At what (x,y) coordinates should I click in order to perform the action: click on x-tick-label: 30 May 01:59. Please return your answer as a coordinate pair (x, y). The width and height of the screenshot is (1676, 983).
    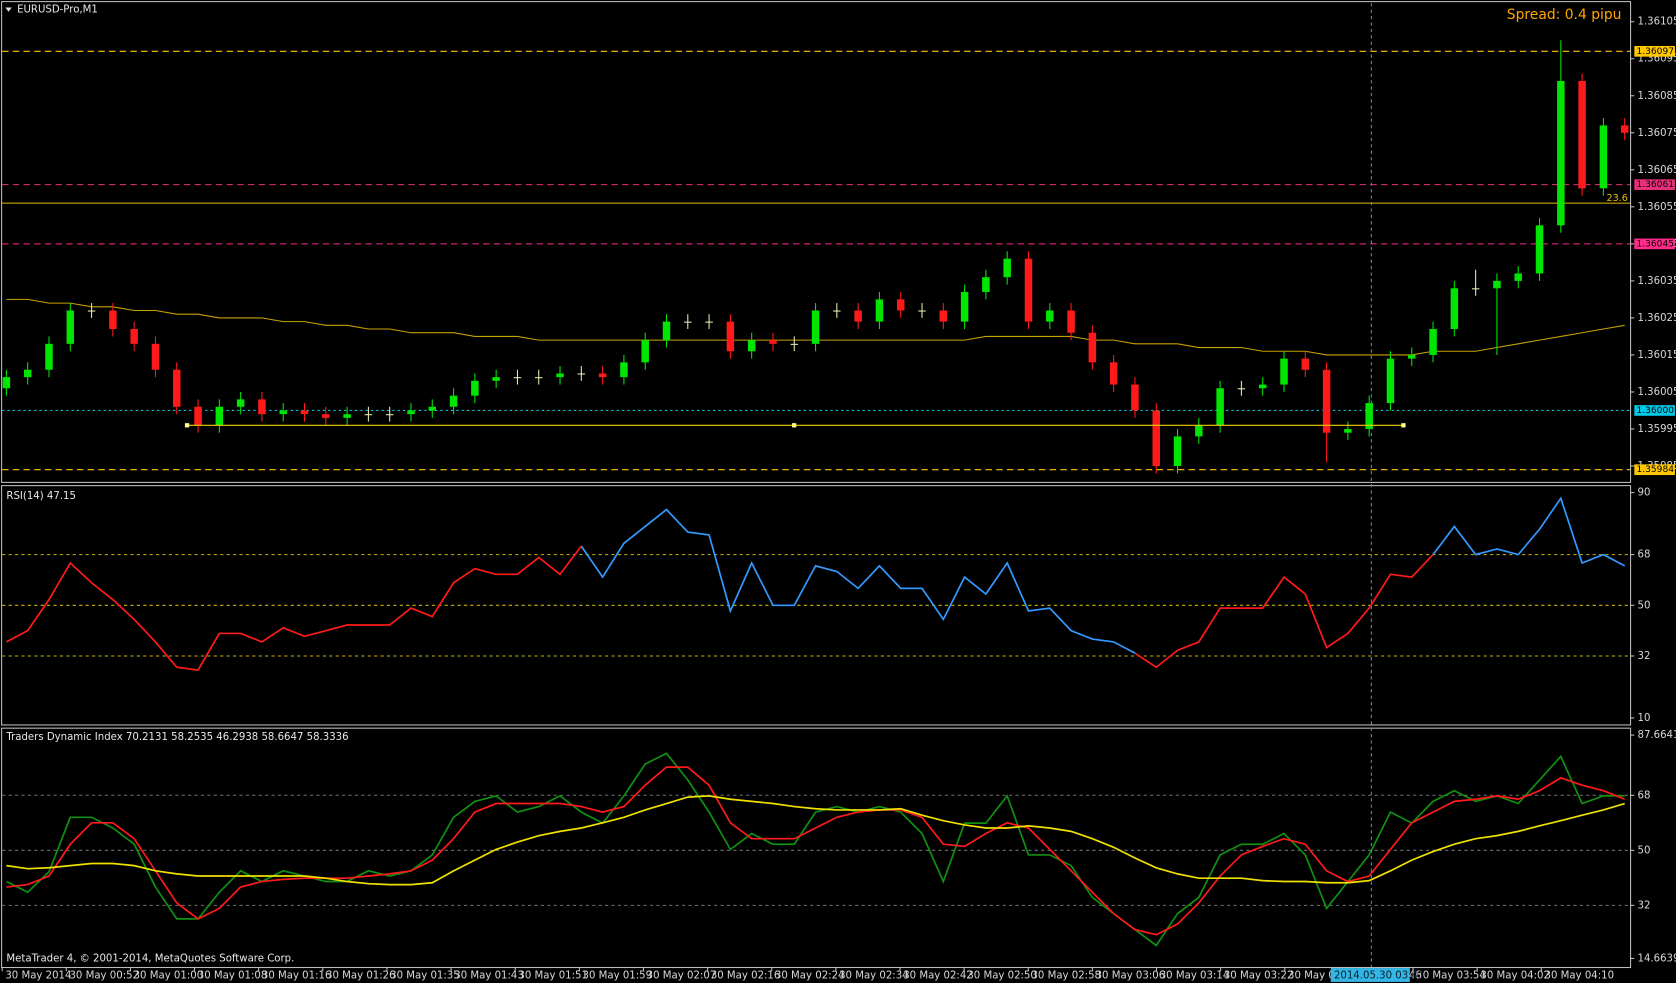
    Looking at the image, I should click on (618, 976).